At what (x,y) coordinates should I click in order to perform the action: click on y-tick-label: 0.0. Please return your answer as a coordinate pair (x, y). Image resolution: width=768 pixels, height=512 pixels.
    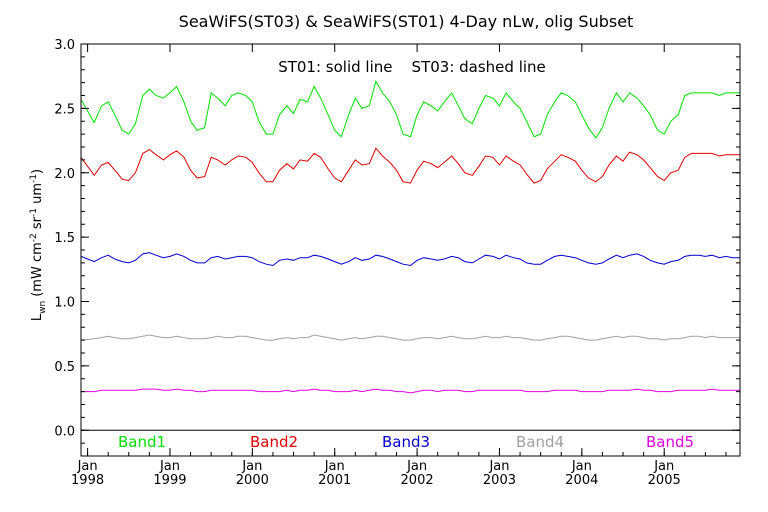
    Looking at the image, I should click on (64, 431).